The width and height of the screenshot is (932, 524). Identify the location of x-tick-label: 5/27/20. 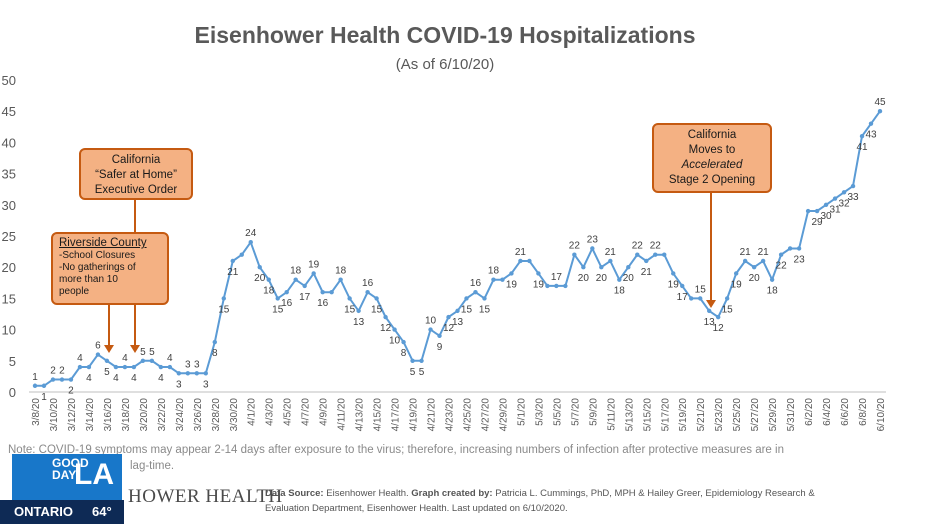
(755, 415).